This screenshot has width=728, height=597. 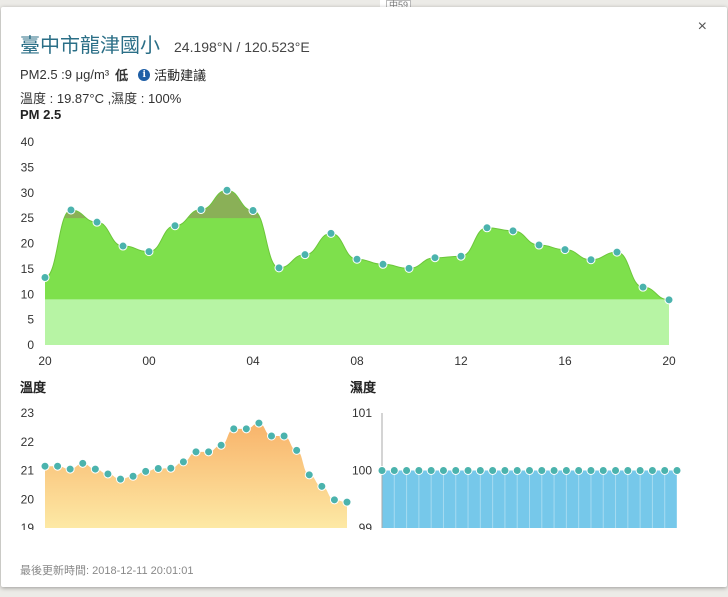 I want to click on humidity-chart: 99 100 101, so click(x=517, y=468).